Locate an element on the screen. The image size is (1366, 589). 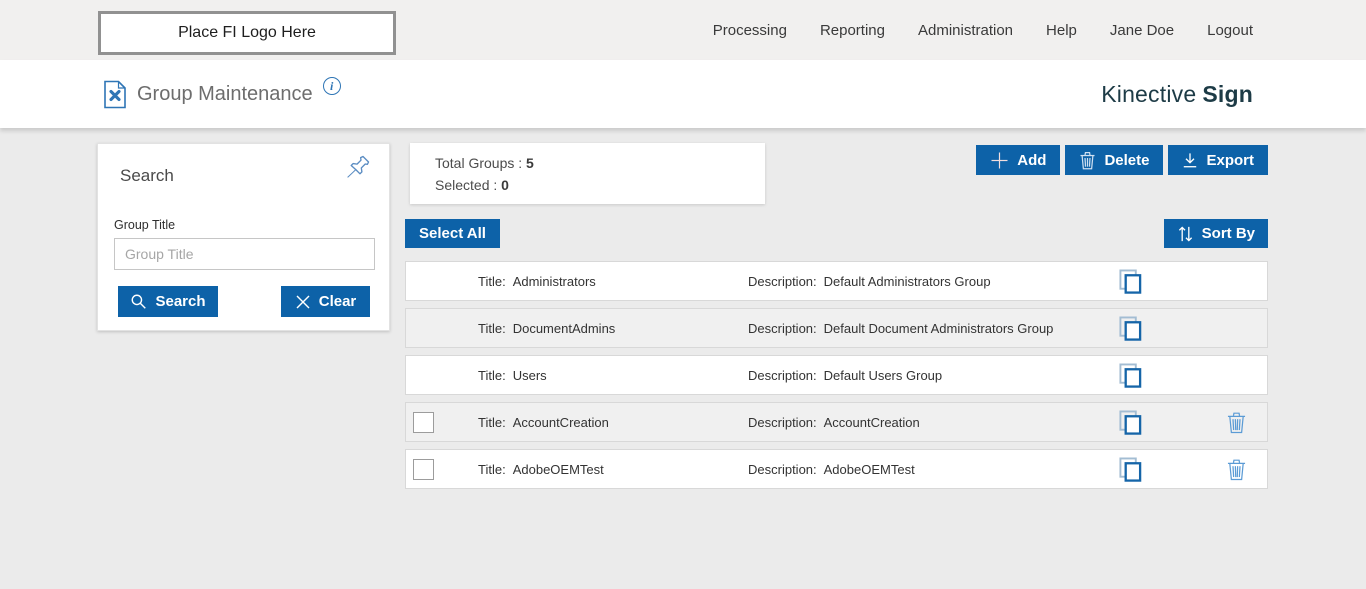
row-title: Title: DocumentAdmins is located at coordinates (546, 328).